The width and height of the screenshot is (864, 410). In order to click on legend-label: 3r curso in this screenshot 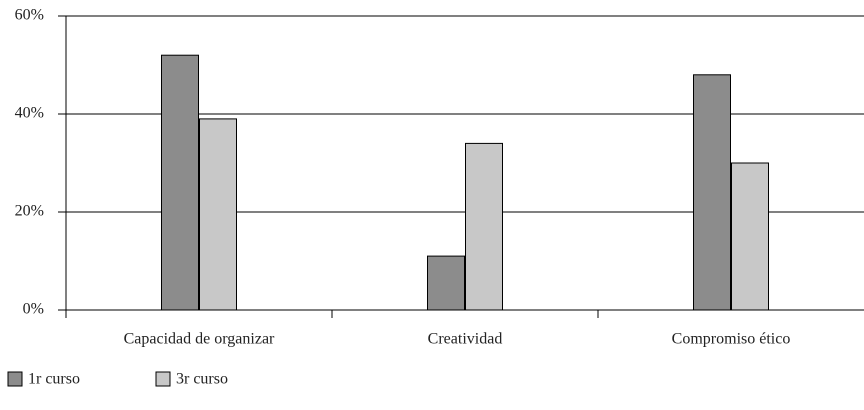, I will do `click(202, 379)`.